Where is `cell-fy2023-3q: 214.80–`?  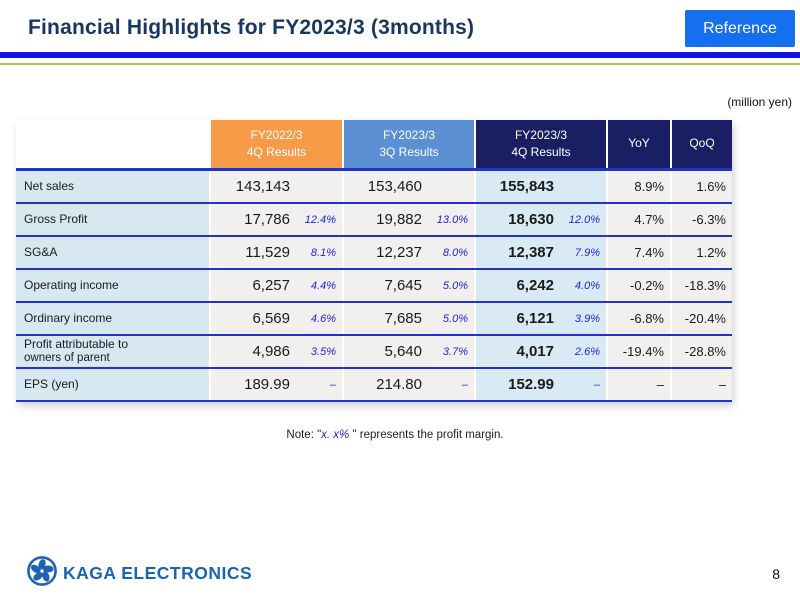 cell-fy2023-3q: 214.80– is located at coordinates (409, 384).